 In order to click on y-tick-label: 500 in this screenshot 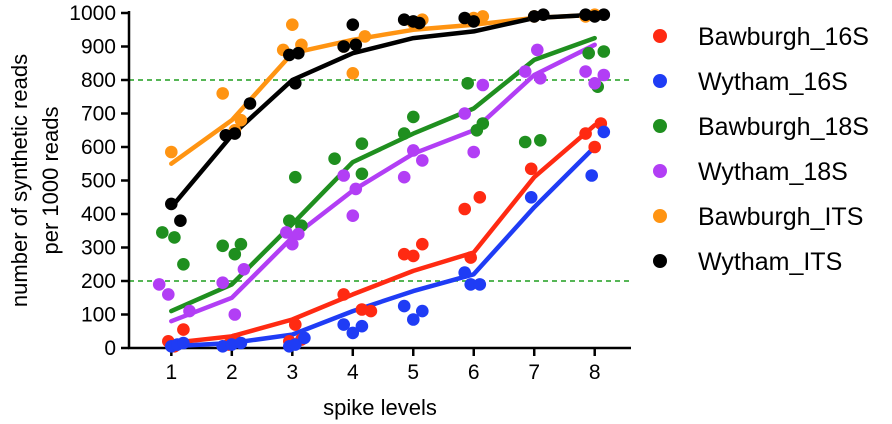, I will do `click(98, 181)`.